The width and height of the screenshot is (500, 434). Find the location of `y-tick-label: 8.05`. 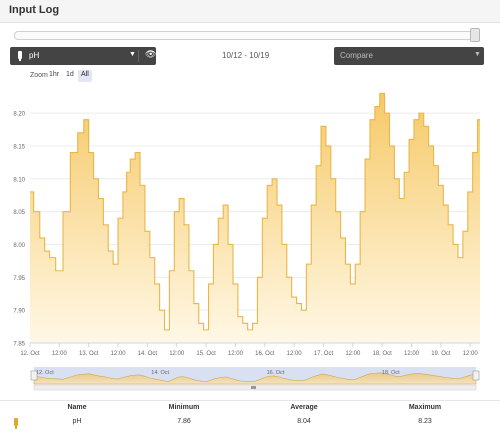

y-tick-label: 8.05 is located at coordinates (19, 213).